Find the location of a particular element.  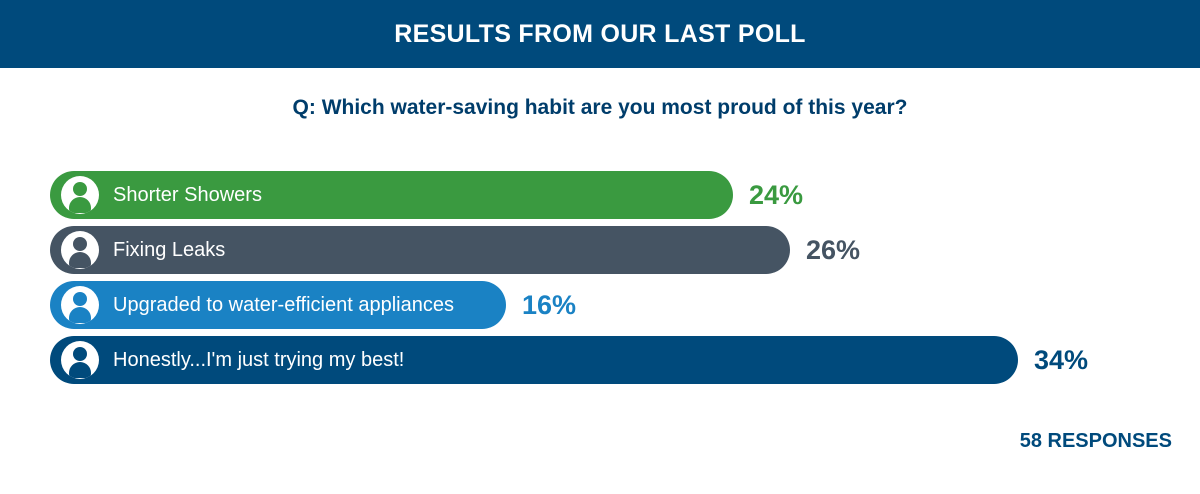

bar-value-label: 26% is located at coordinates (833, 250).